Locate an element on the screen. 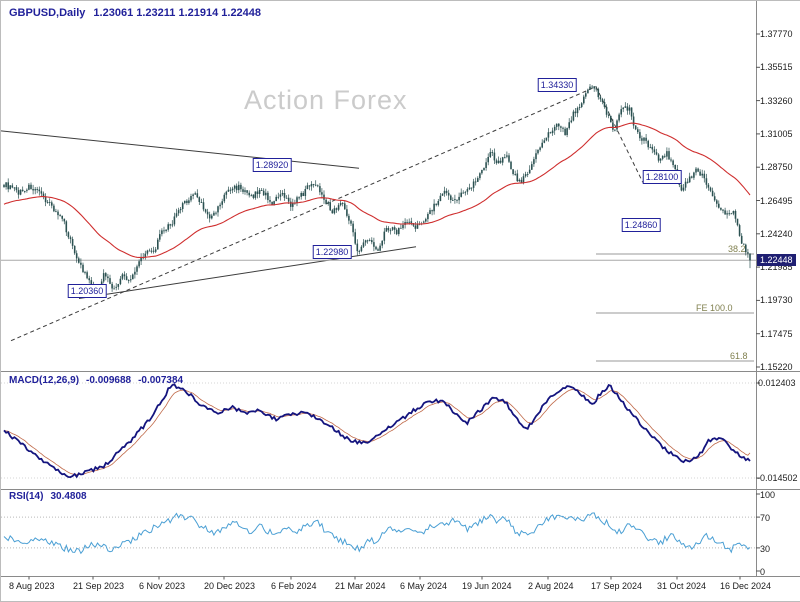 This screenshot has width=800, height=602. date-label-5: 21 Mar 2024 is located at coordinates (360, 586).